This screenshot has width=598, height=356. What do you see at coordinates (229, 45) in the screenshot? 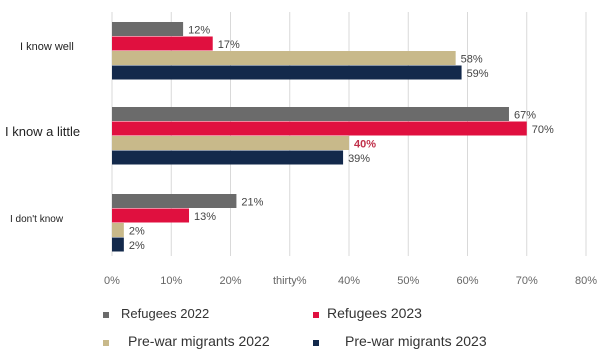
I see `data-label: 17%` at bounding box center [229, 45].